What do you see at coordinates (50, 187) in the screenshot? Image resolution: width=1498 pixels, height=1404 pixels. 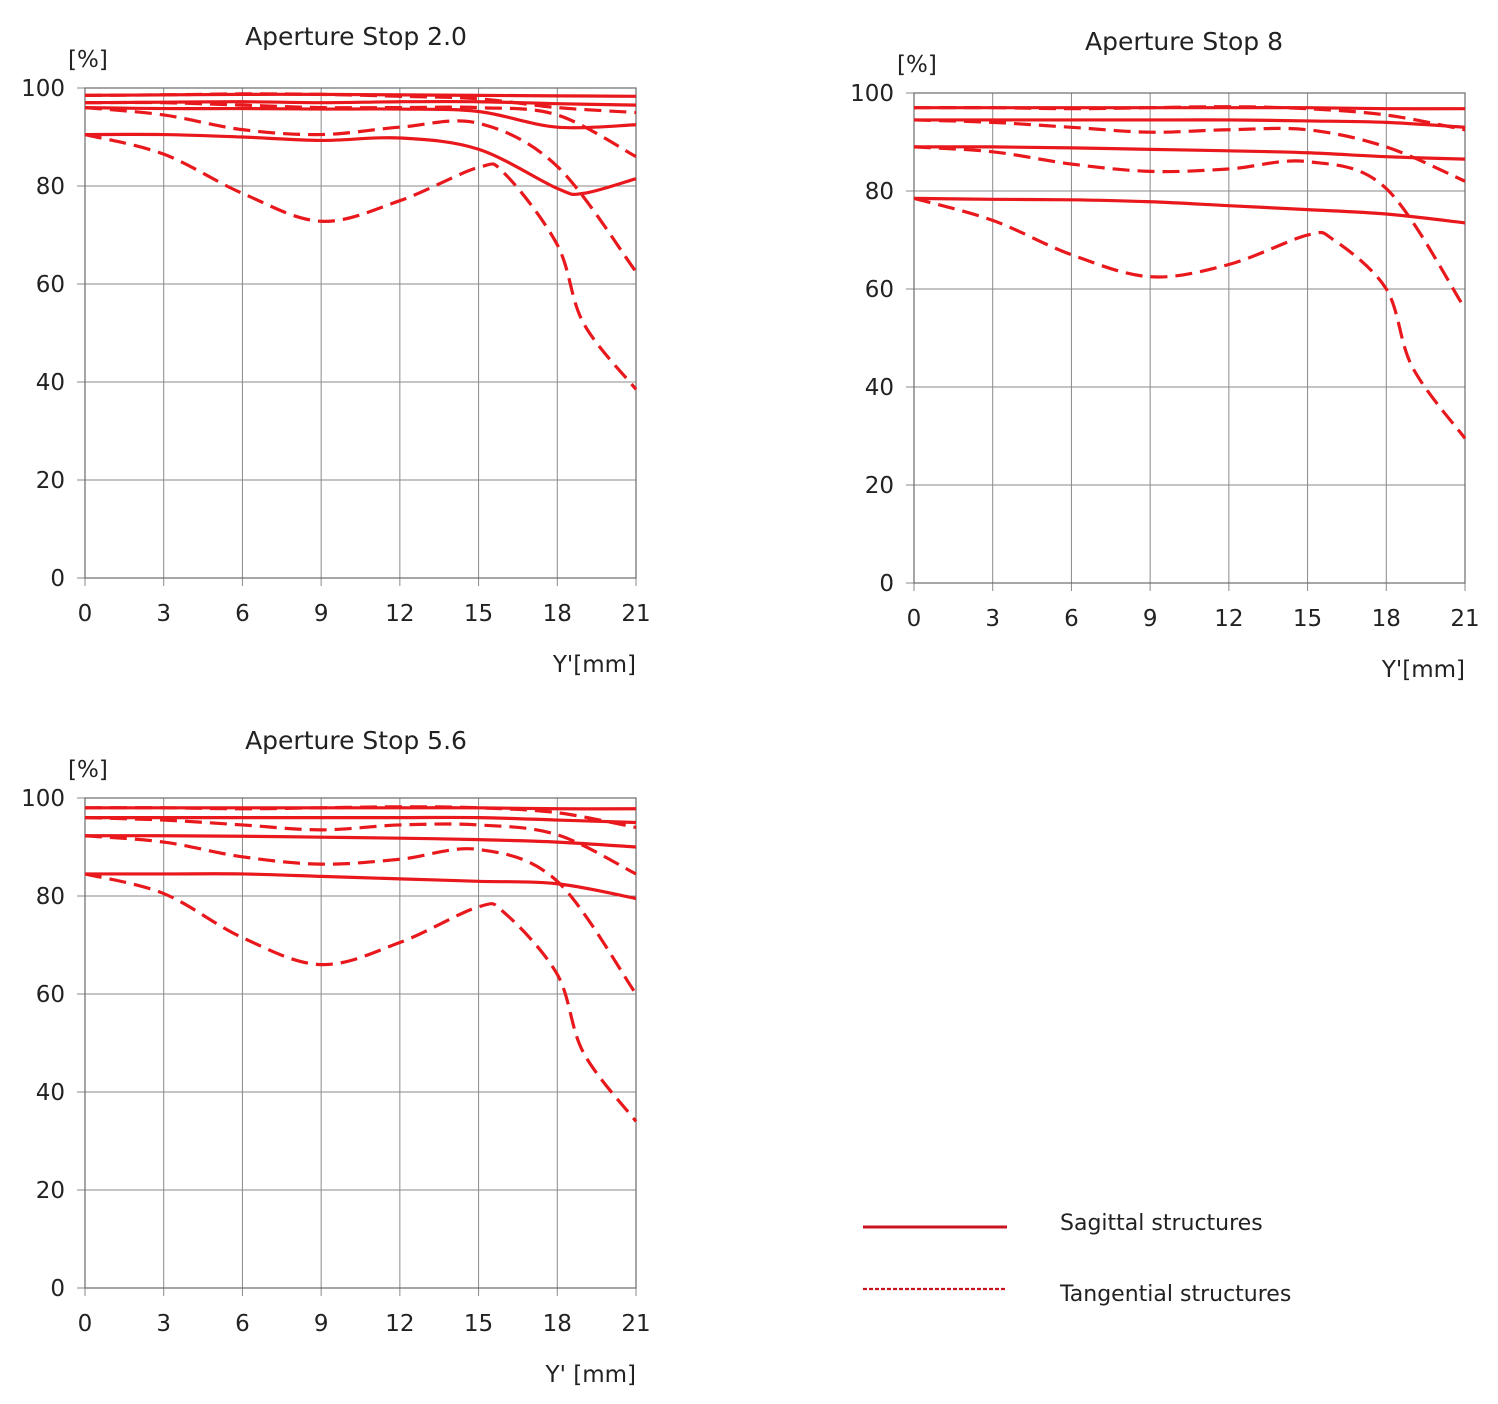 I see `y-tick-f2: 80` at bounding box center [50, 187].